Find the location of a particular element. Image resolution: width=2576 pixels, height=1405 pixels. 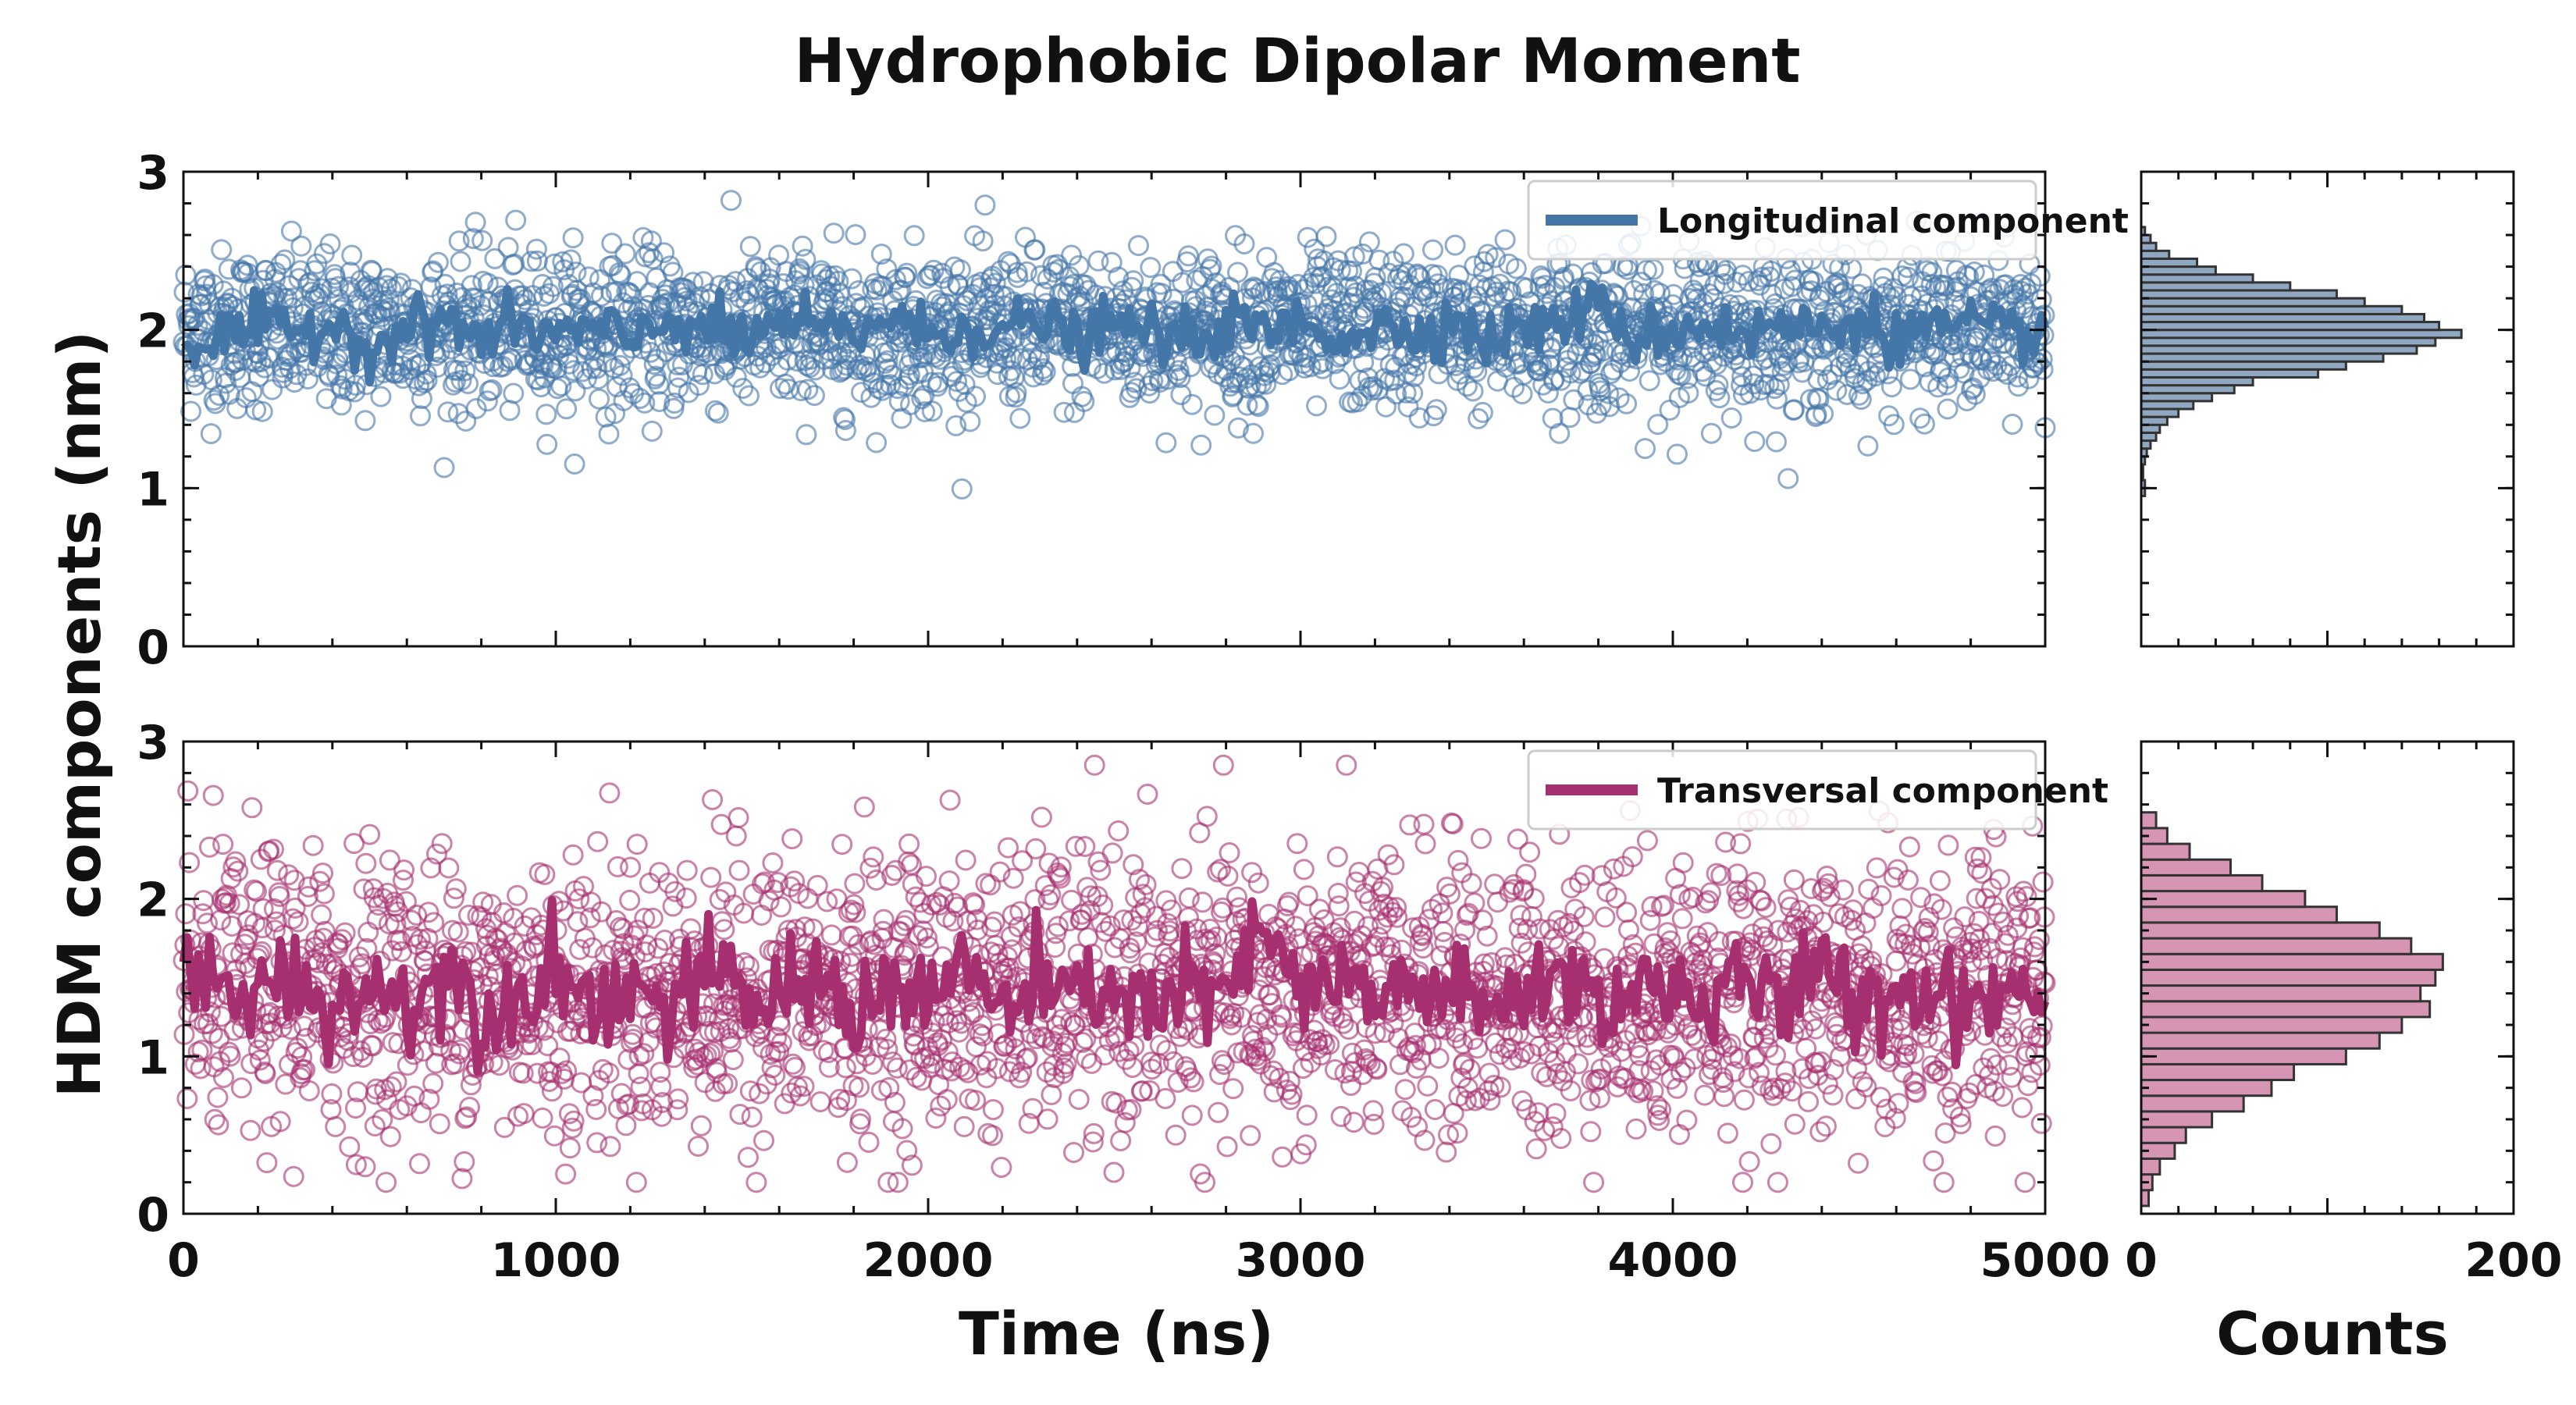

y-tick-label: 0 is located at coordinates (153, 648).